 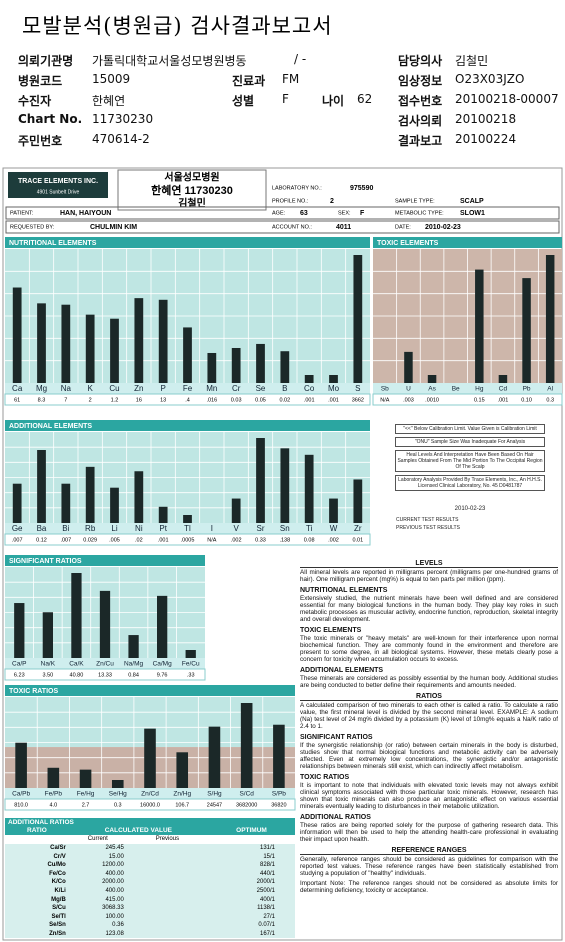 What do you see at coordinates (334, 528) in the screenshot?
I see `bar-label: W` at bounding box center [334, 528].